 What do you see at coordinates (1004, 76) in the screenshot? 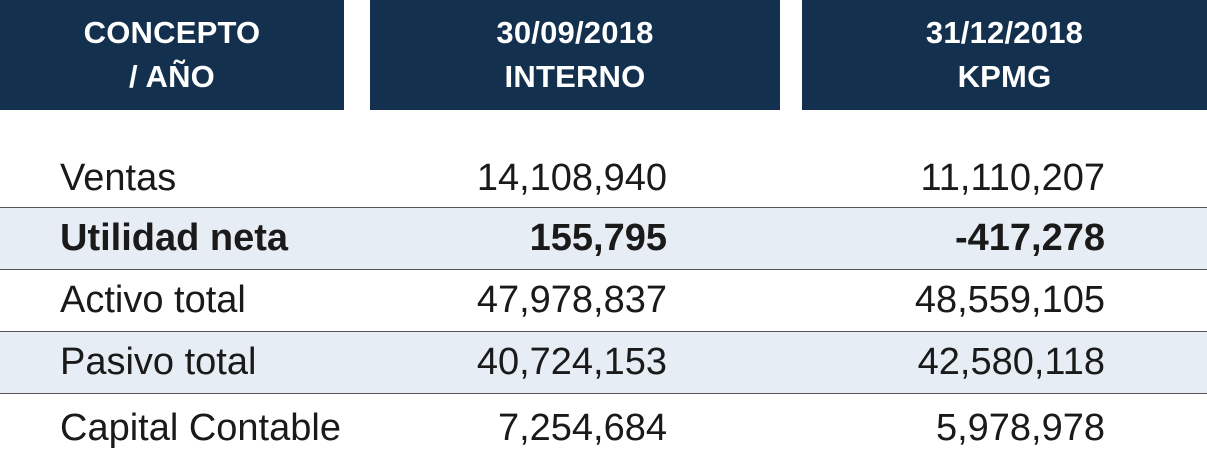
I see `header-col-kpmg-source: KPMG` at bounding box center [1004, 76].